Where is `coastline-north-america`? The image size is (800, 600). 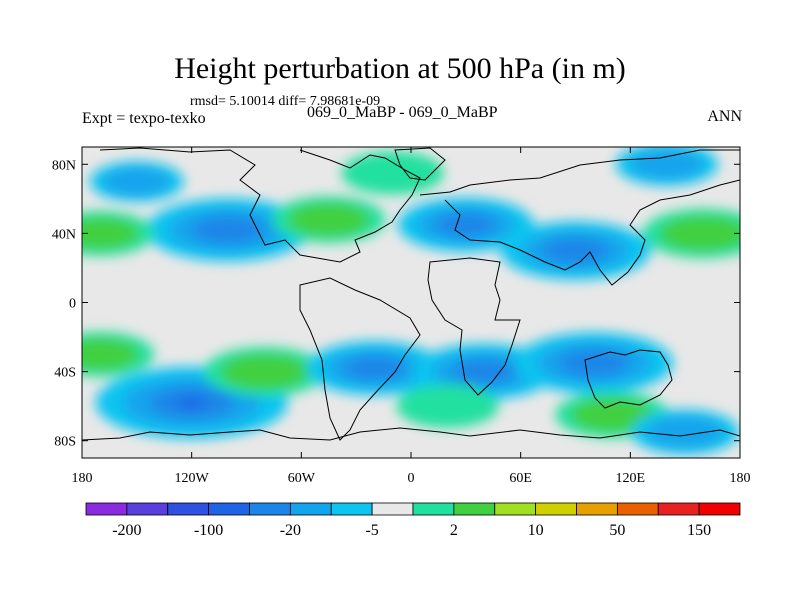 coastline-north-america is located at coordinates (260, 205).